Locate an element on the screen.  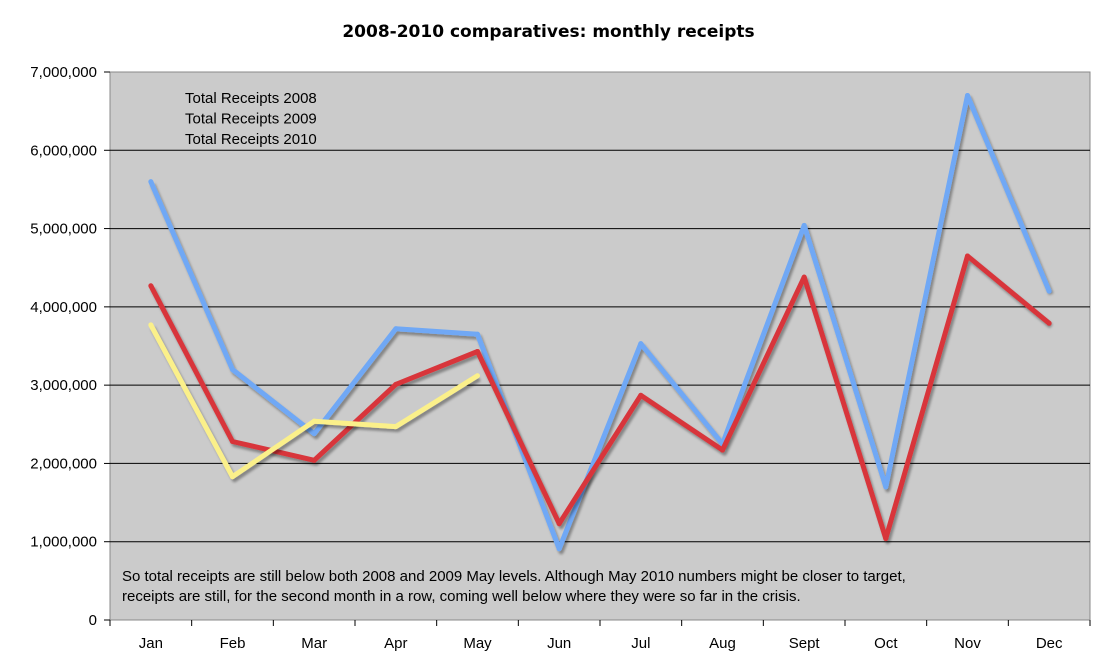
y-tick-label: 3,000,000 is located at coordinates (63, 385).